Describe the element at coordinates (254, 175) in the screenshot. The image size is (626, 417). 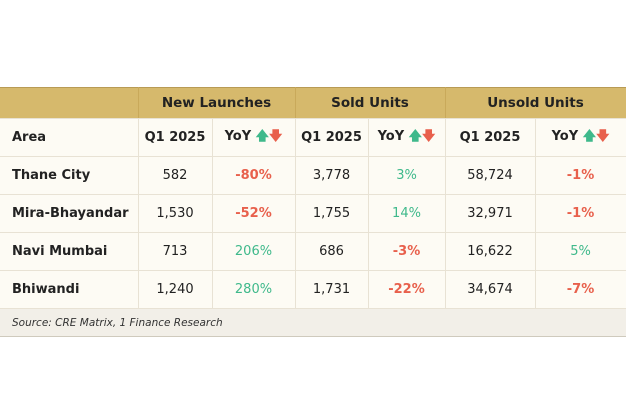
I see `new-launches-yoy-cell: -80%` at that location.